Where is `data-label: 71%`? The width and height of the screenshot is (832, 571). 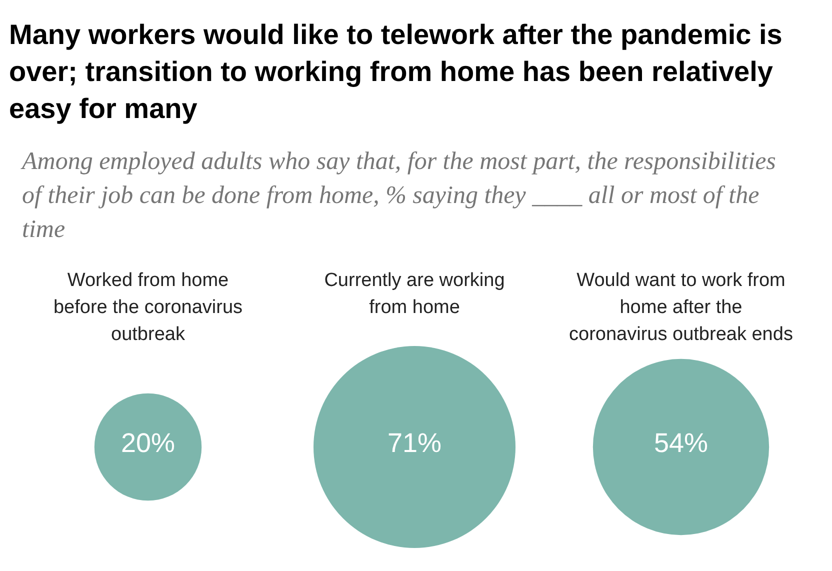 data-label: 71% is located at coordinates (414, 443).